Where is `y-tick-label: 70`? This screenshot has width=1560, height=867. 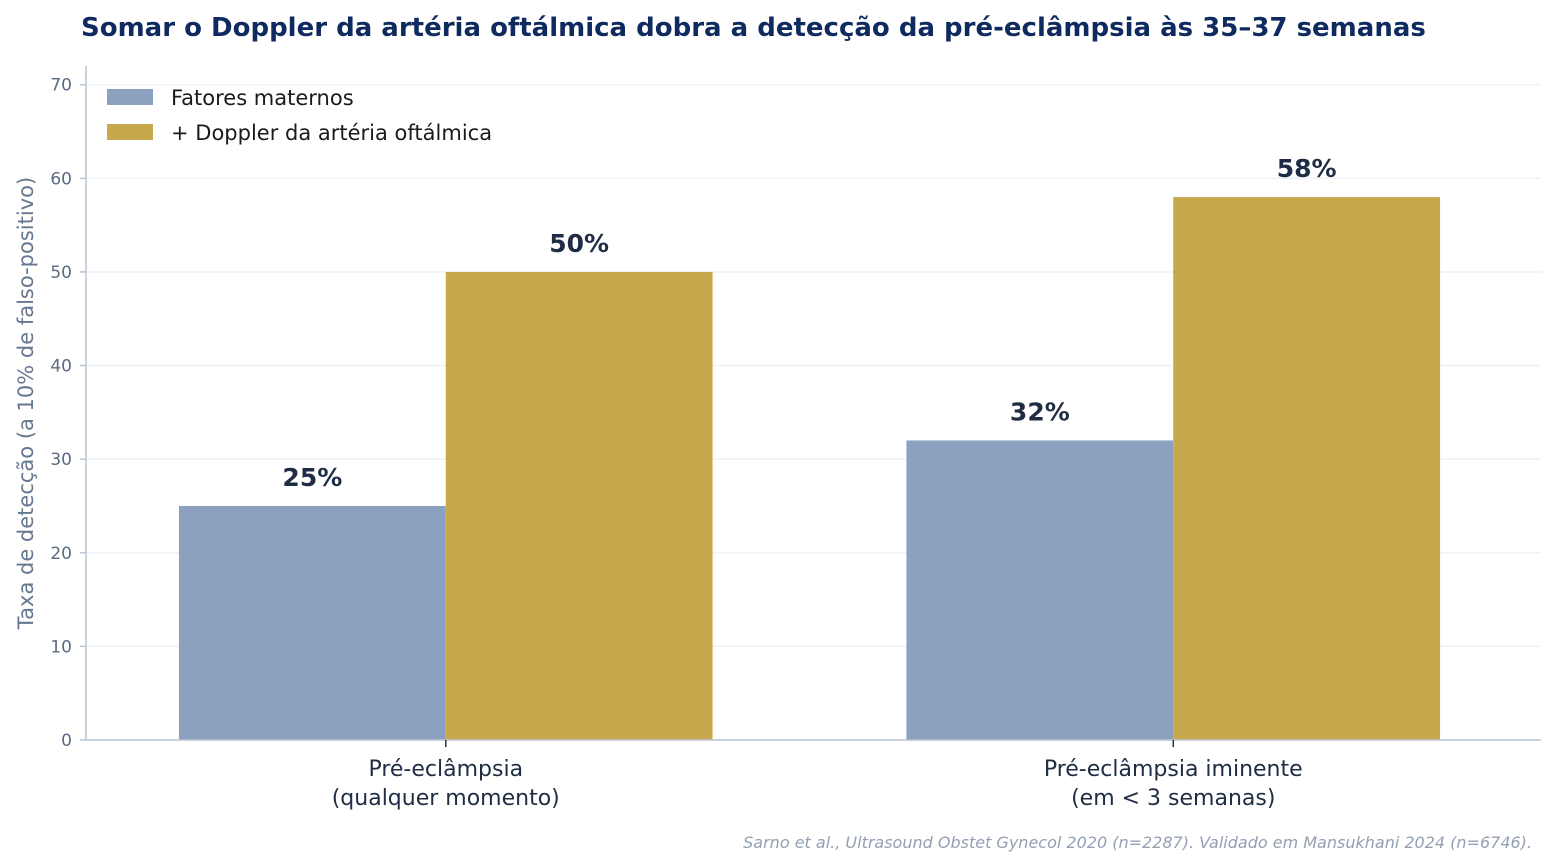 y-tick-label: 70 is located at coordinates (61, 86).